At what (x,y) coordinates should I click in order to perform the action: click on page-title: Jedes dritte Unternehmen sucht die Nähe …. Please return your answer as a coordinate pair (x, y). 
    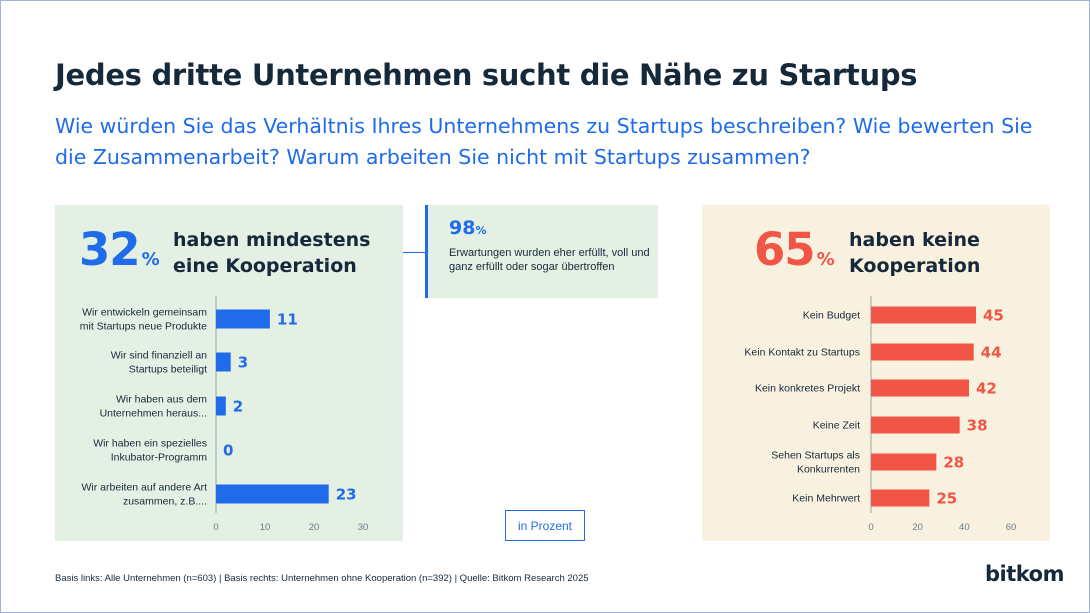
    Looking at the image, I should click on (486, 75).